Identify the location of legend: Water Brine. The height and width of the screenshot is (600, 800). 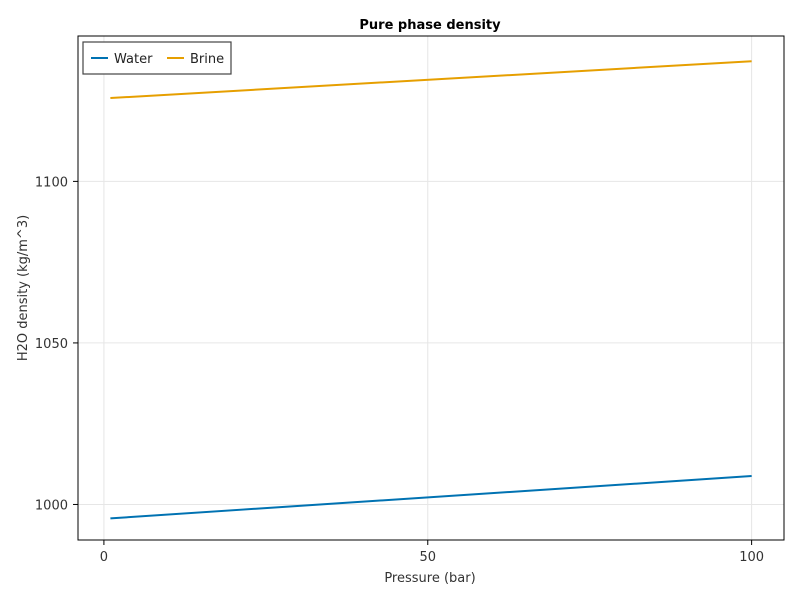
(157, 58).